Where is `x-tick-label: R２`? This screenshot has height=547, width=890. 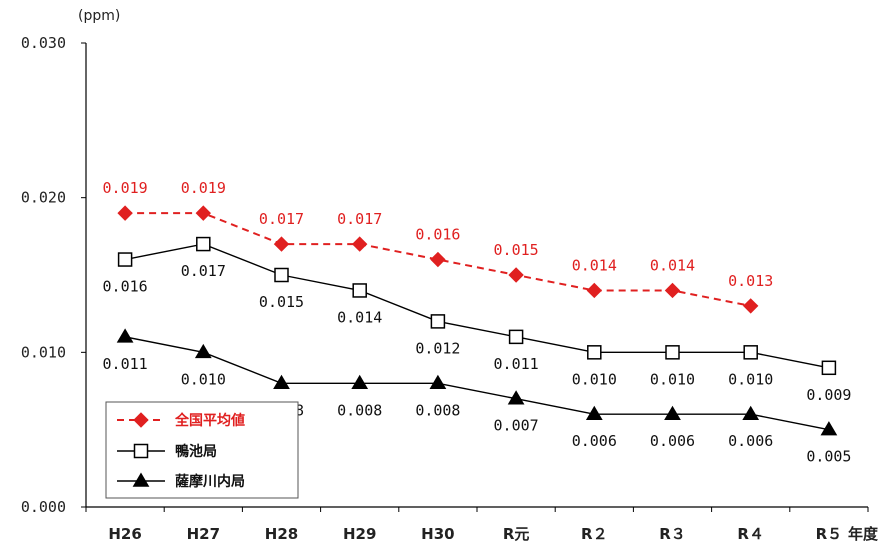
x-tick-label: R２ is located at coordinates (594, 534).